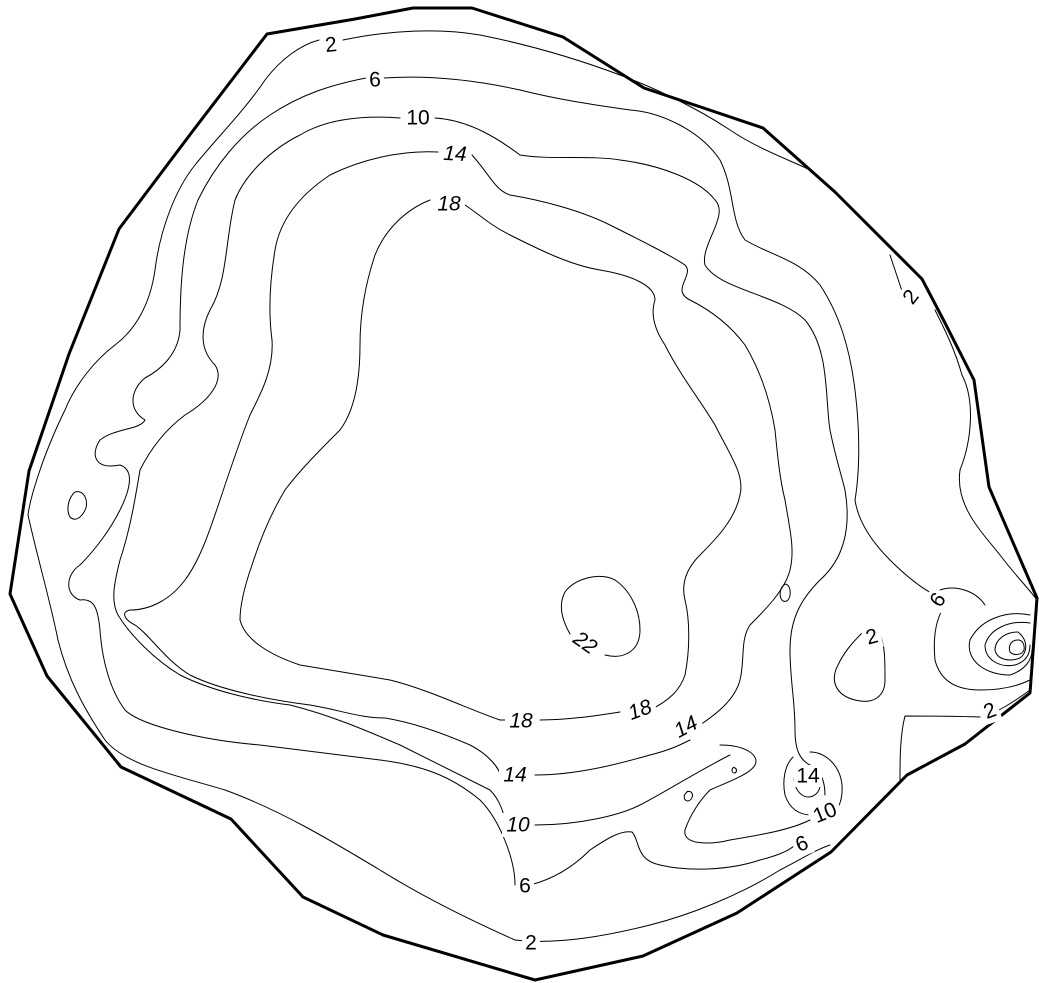 This screenshot has width=1039, height=983. What do you see at coordinates (686, 727) in the screenshot?
I see `label-14-bottom-b: 14` at bounding box center [686, 727].